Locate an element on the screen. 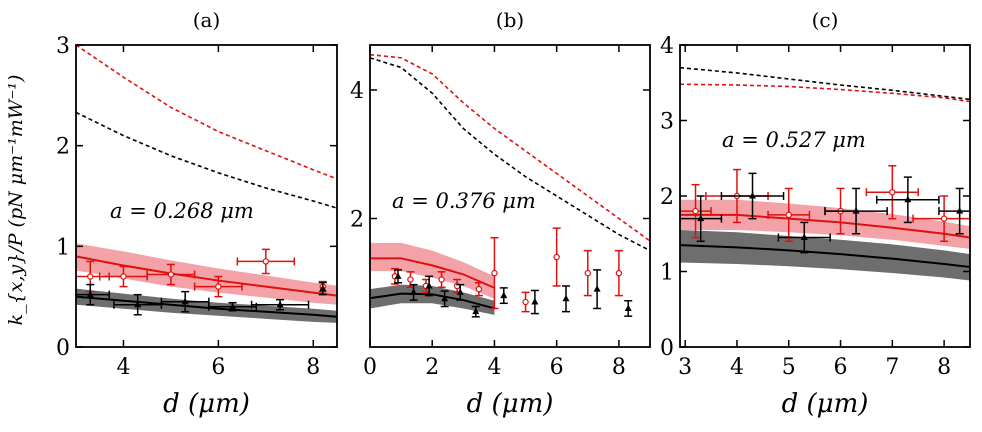 The width and height of the screenshot is (982, 432). panel-title: (b) is located at coordinates (510, 20).